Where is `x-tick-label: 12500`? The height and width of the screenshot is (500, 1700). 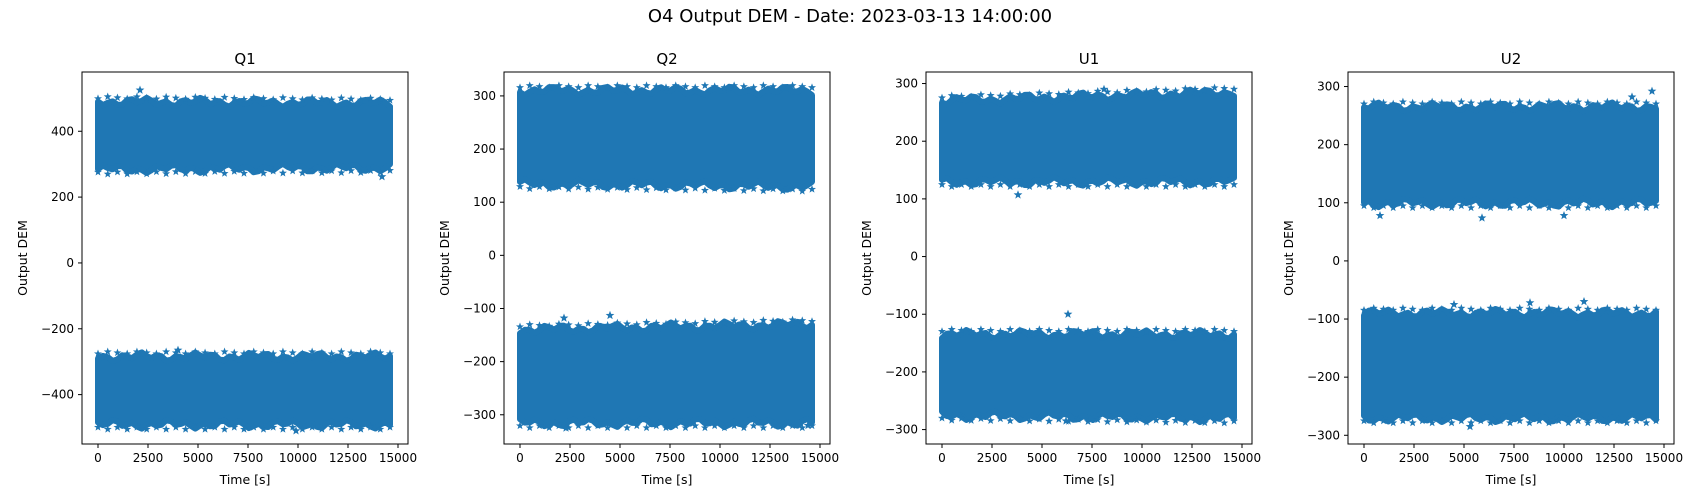 x-tick-label: 12500 is located at coordinates (1614, 458).